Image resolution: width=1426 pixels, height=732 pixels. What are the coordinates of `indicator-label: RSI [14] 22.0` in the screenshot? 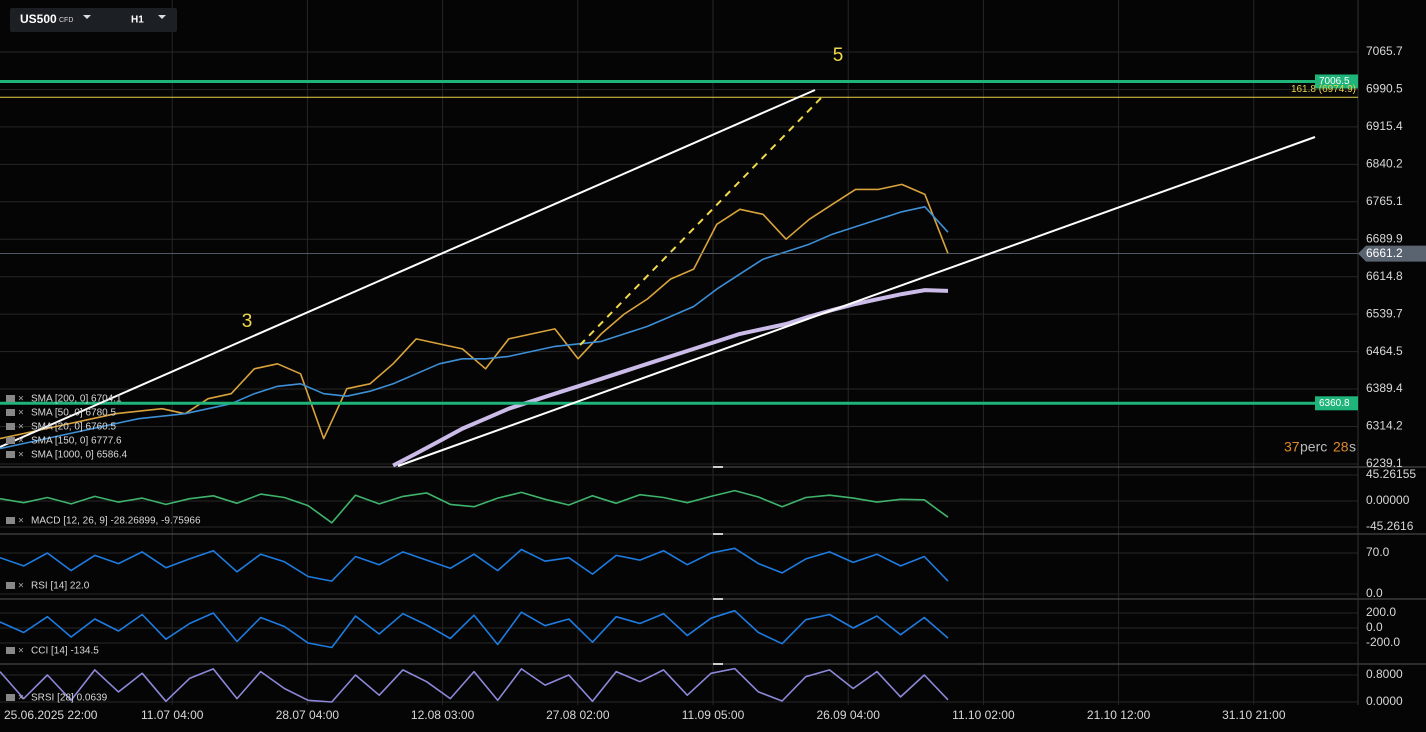 It's located at (60, 586).